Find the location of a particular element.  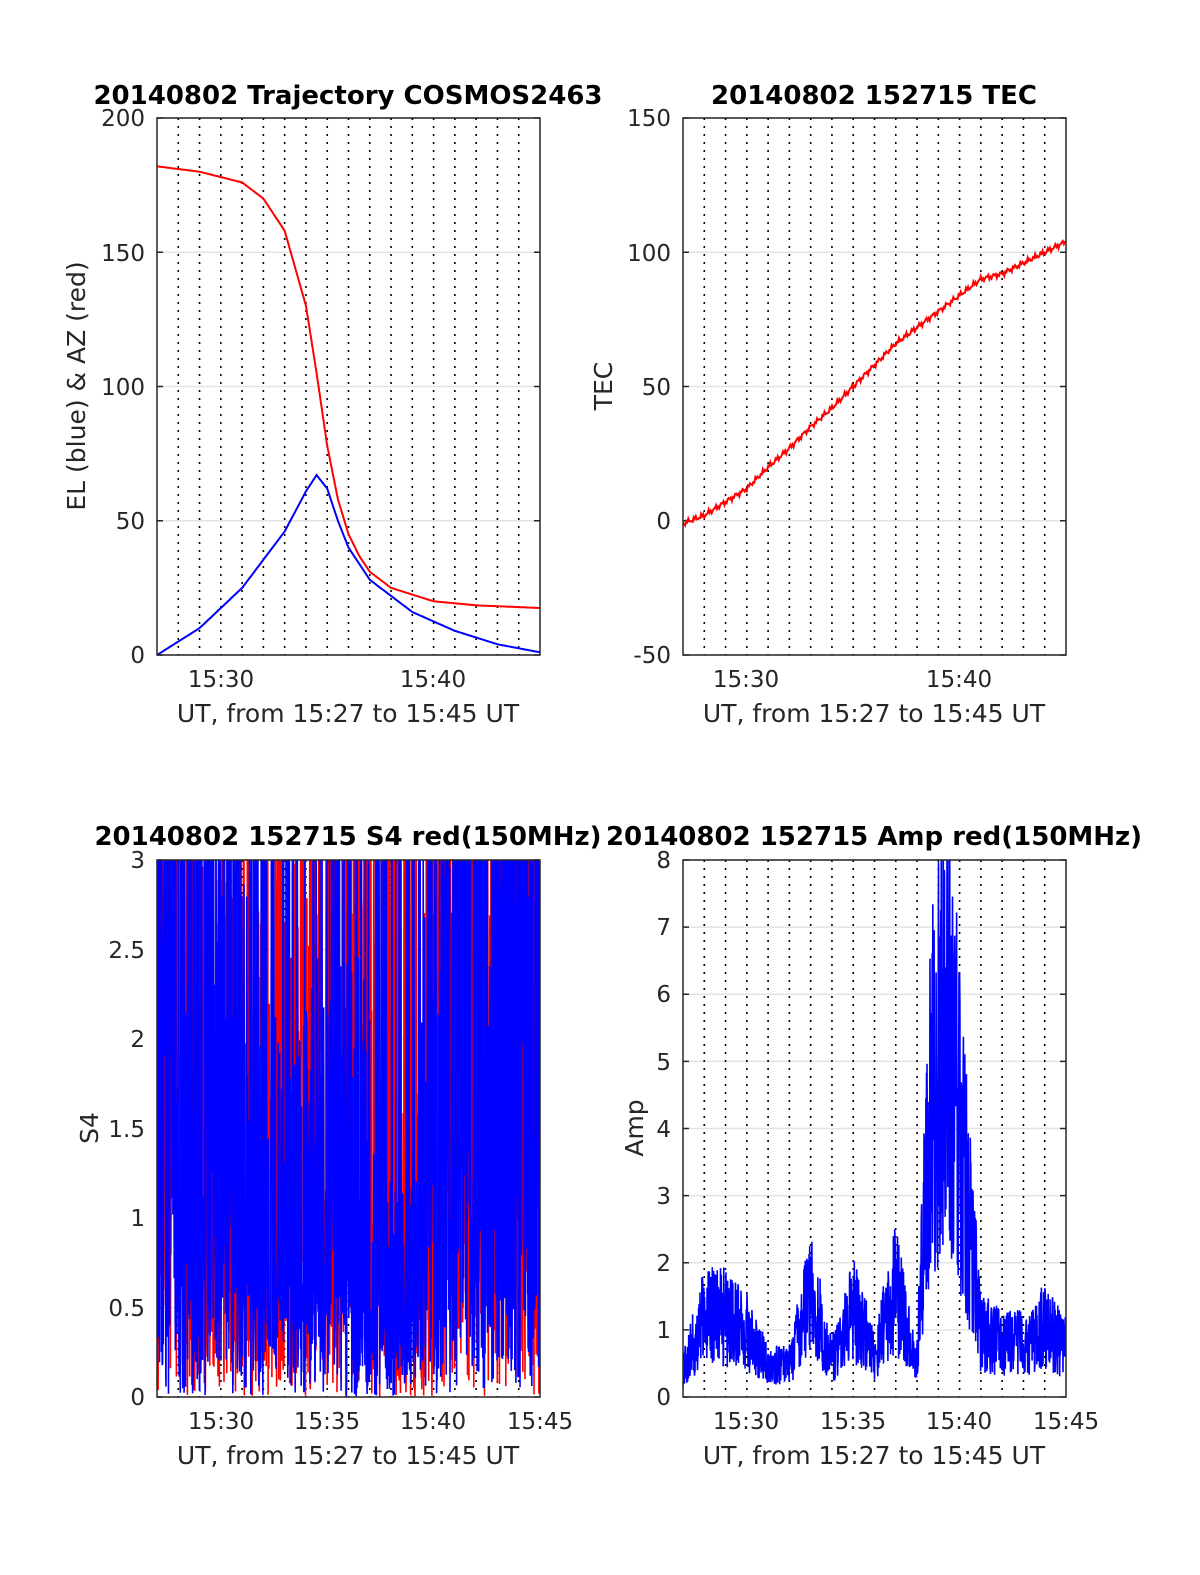

y-tick-label: 6 is located at coordinates (663, 995).